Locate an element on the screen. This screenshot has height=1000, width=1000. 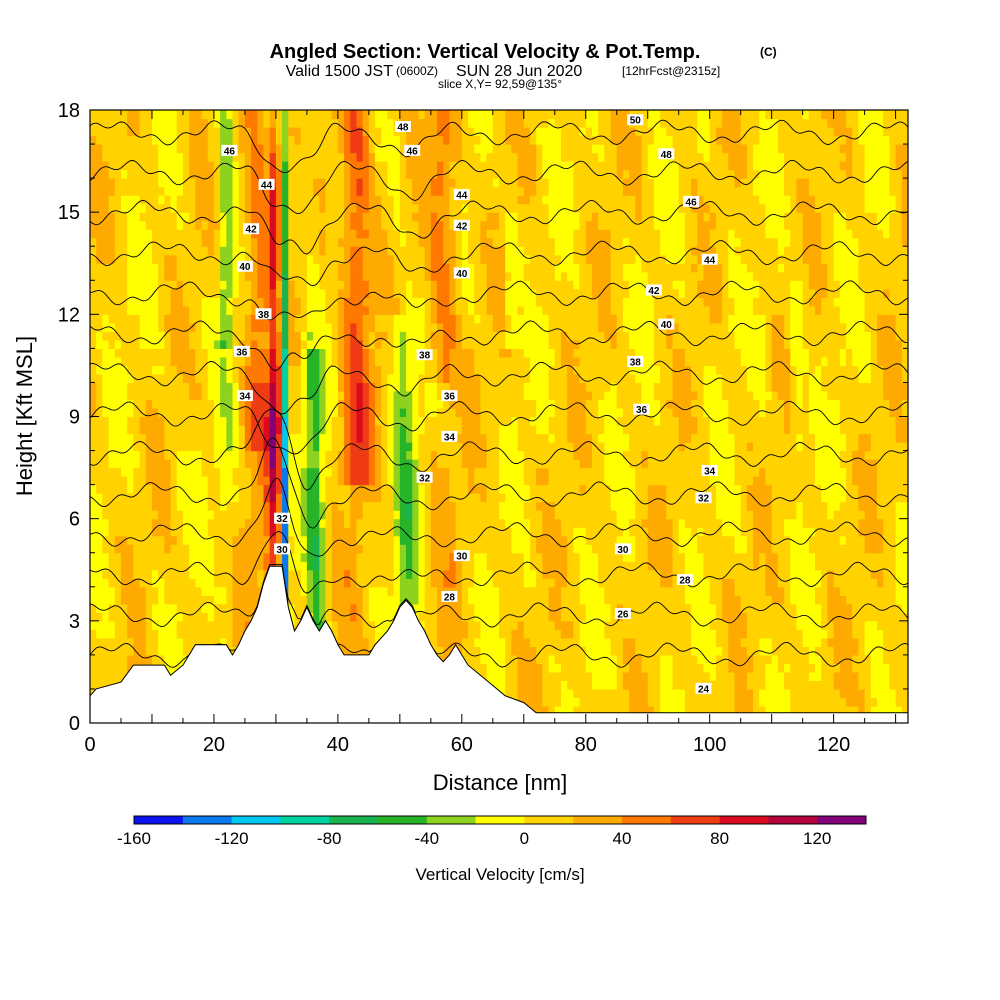
valid-date-label: SUN 28 Jun 2020 is located at coordinates (519, 71).